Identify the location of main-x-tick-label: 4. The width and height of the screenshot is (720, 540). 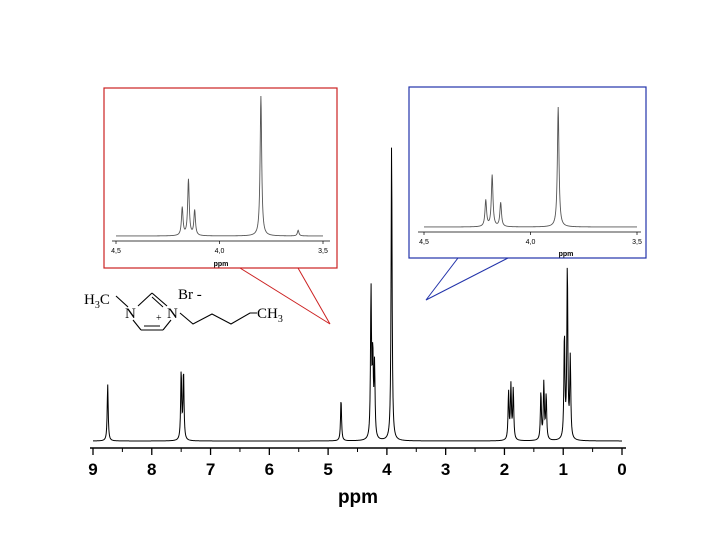
(387, 469).